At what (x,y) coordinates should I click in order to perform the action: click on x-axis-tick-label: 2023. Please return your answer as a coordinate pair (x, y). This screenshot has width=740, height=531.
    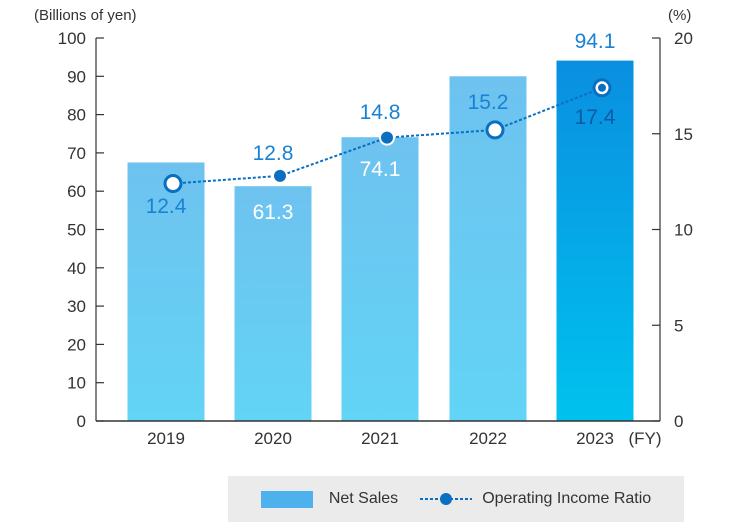
    Looking at the image, I should click on (595, 438).